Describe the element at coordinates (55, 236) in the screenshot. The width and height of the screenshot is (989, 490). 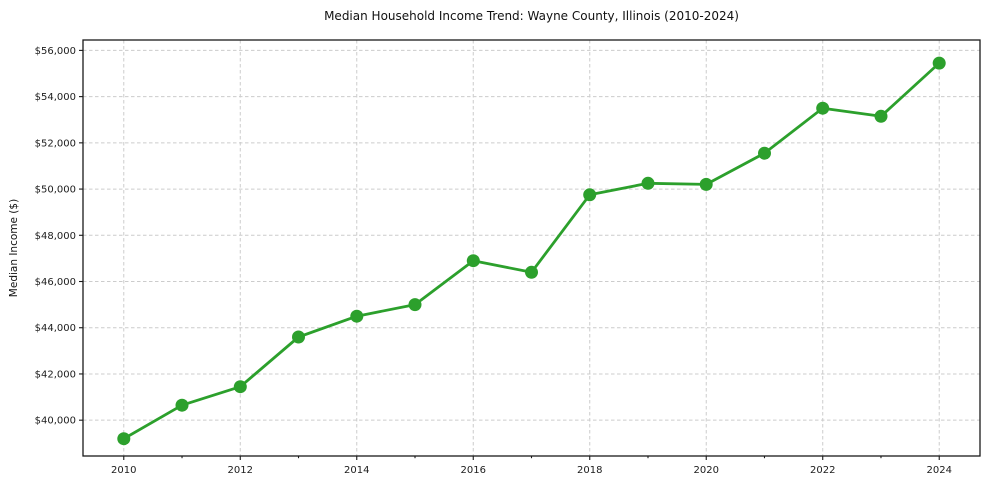
I see `y-tick-label: $48,000` at that location.